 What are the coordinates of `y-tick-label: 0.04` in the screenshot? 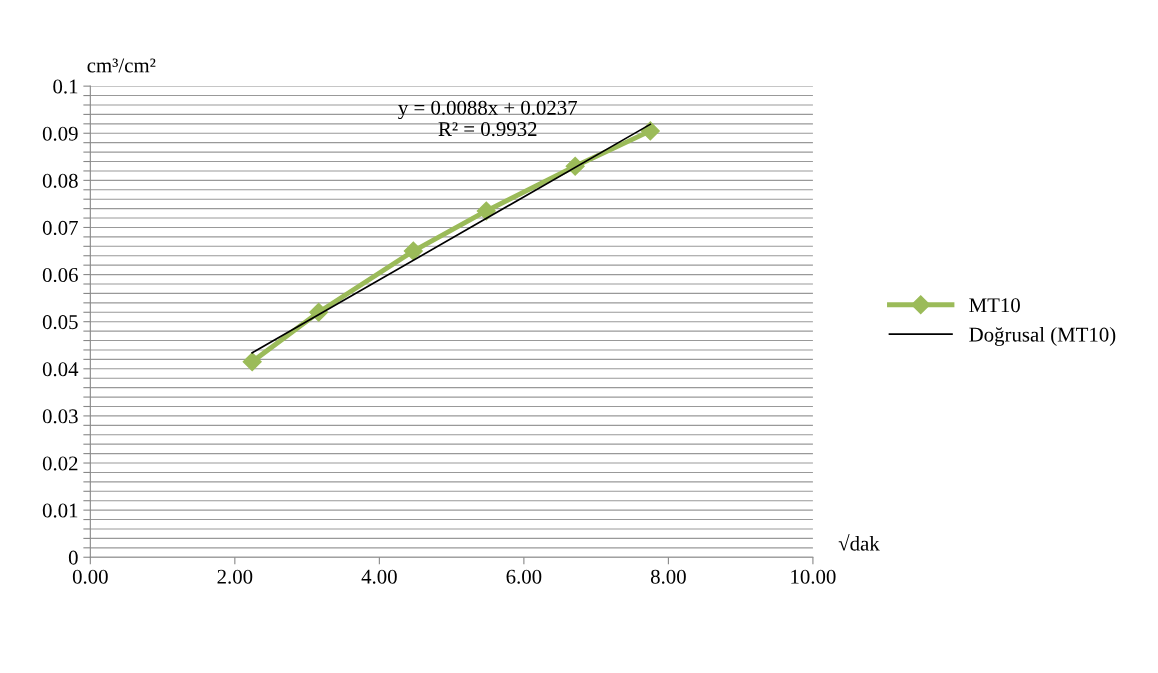 It's located at (60, 369).